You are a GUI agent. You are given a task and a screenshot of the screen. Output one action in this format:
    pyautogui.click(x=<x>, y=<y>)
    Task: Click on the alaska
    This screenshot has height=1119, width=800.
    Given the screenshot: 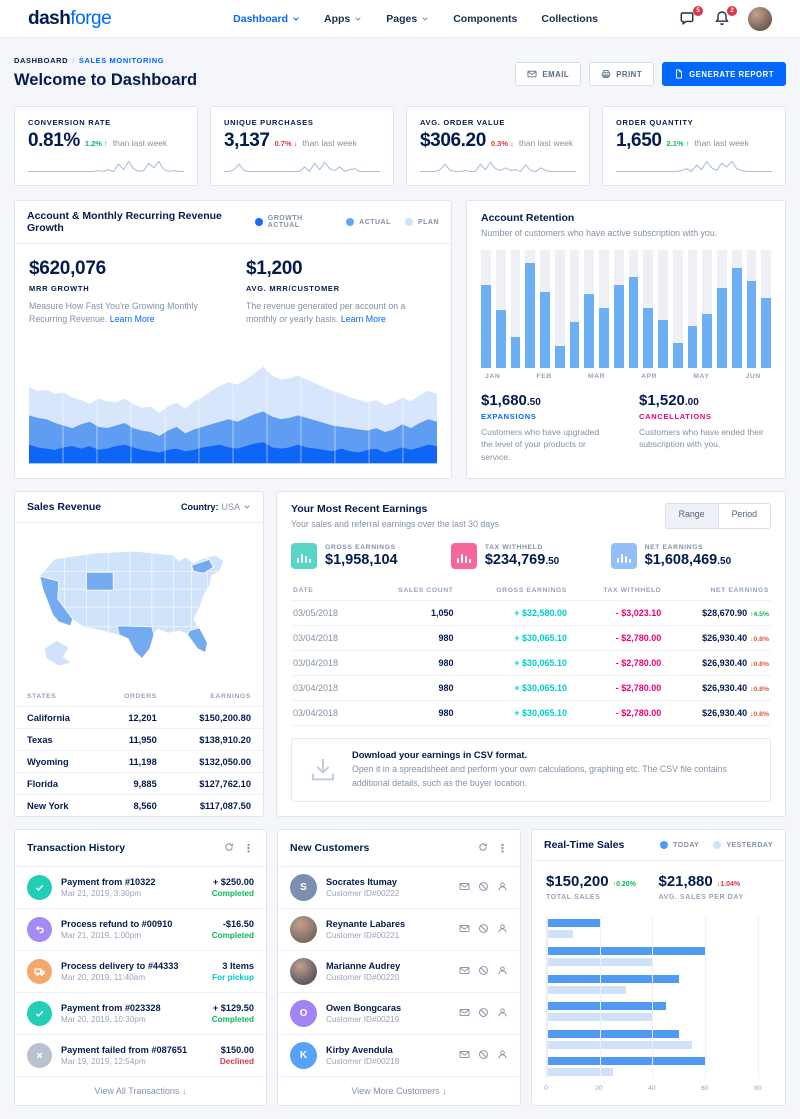 What is the action you would take?
    pyautogui.click(x=57, y=653)
    